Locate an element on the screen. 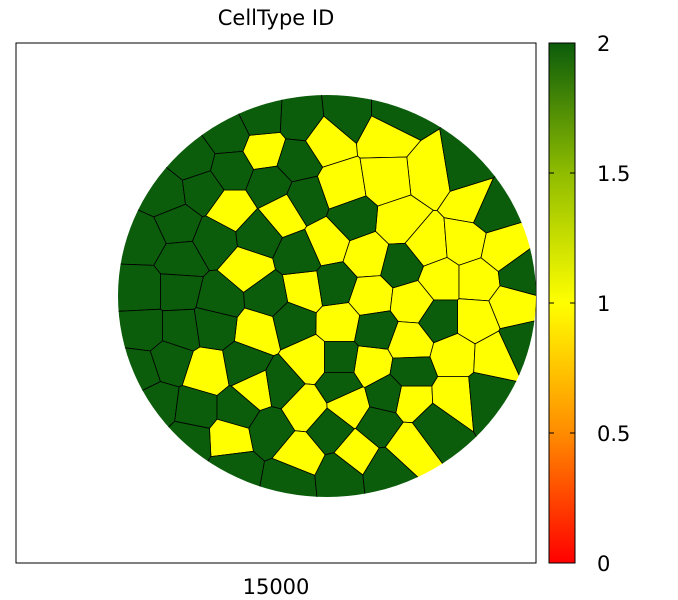 This screenshot has height=600, width=678. colorbar-tick-label: 1 is located at coordinates (603, 304).